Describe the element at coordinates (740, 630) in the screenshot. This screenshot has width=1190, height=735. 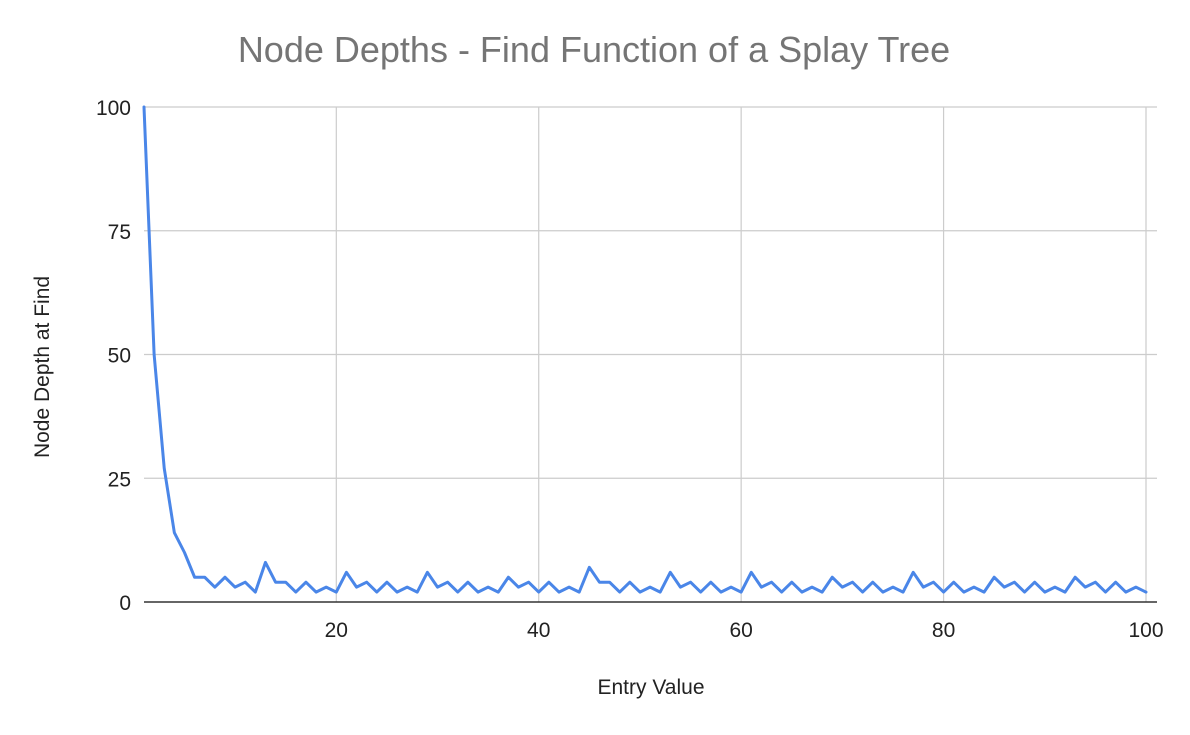
I see `x-tick-label: 60` at that location.